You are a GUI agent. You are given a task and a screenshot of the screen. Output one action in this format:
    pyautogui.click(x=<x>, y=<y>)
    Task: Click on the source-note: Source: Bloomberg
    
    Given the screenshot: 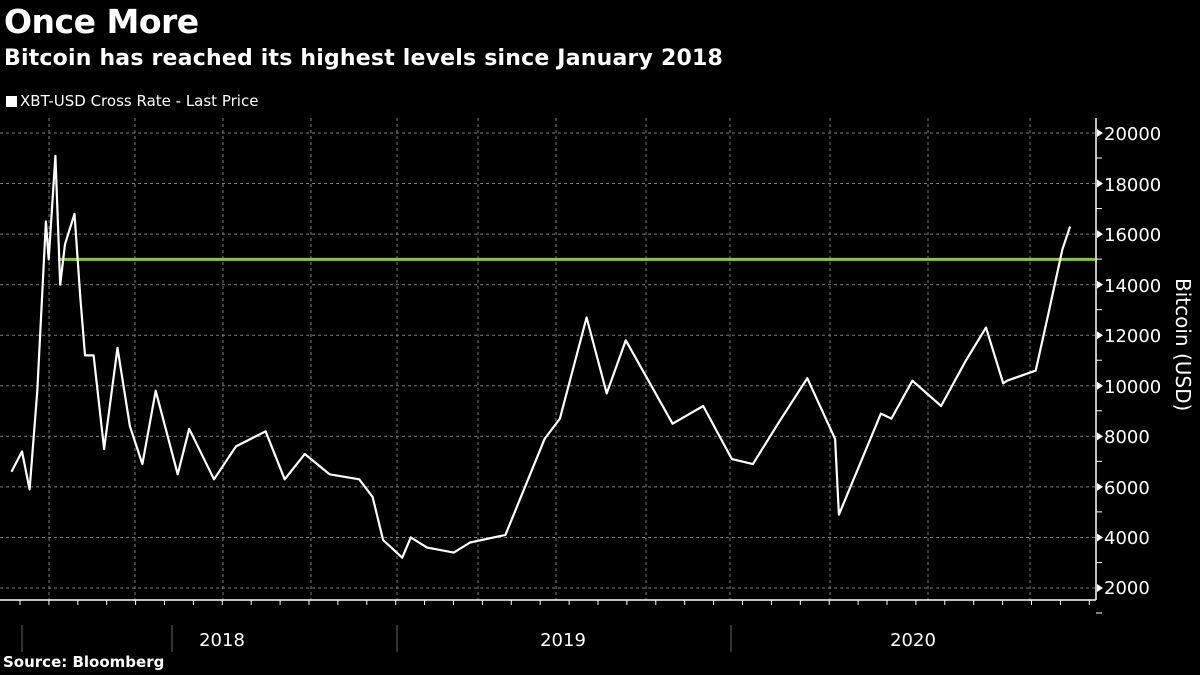 What is the action you would take?
    pyautogui.click(x=84, y=662)
    